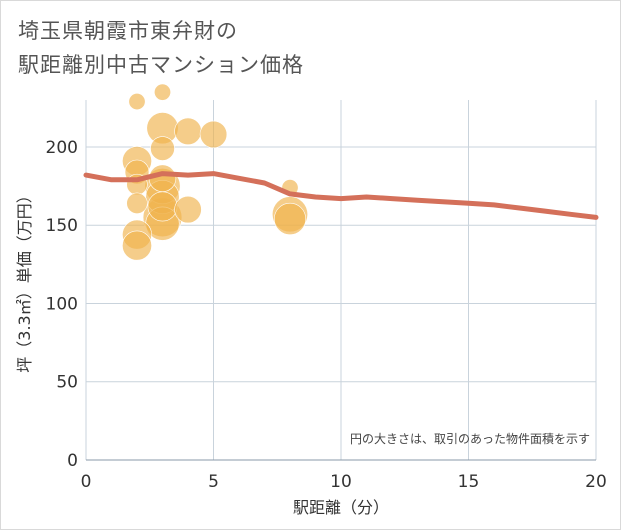 The height and width of the screenshot is (530, 621). Describe the element at coordinates (470, 438) in the screenshot. I see `size-legend-note: 円の大きさは、取引のあった物件面積を示す` at that location.